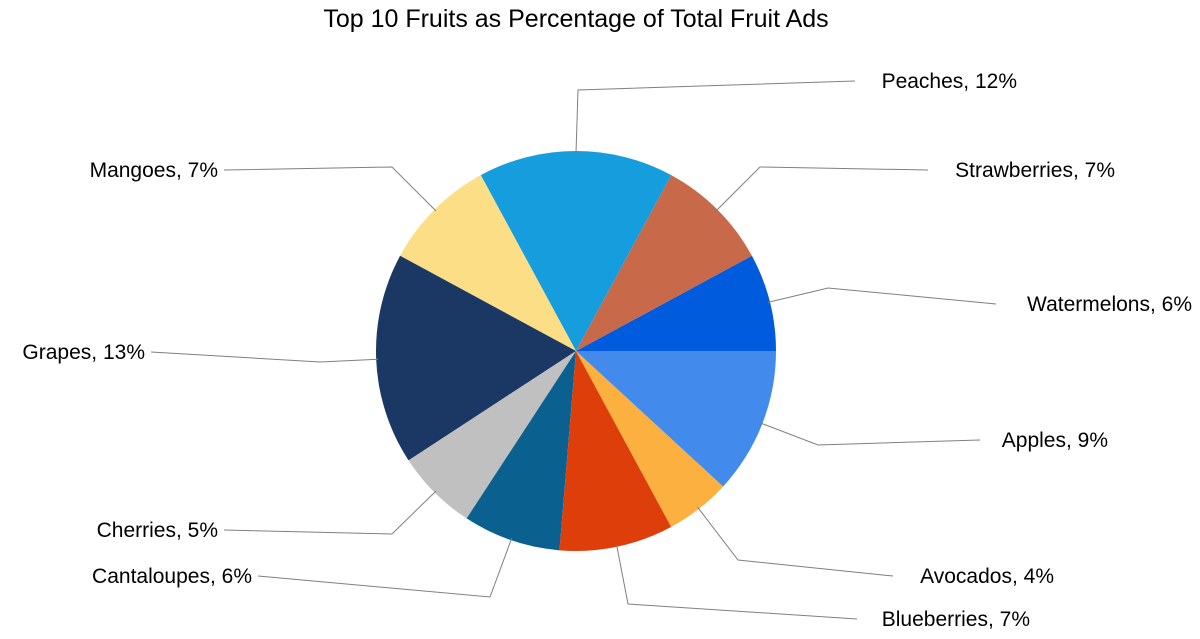 The height and width of the screenshot is (639, 1200). I want to click on slice-label: Grapes, 13%, so click(83, 352).